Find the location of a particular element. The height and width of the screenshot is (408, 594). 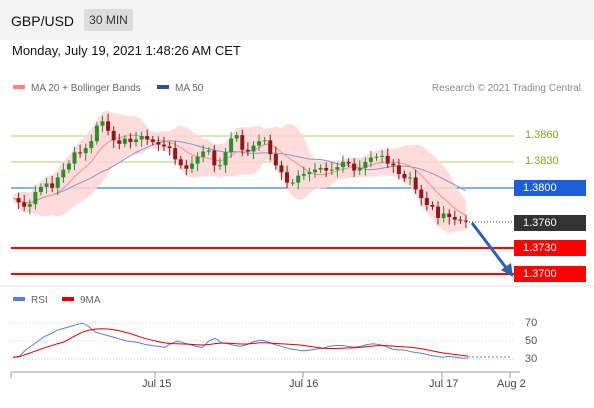

ma20-swatch is located at coordinates (19, 87).